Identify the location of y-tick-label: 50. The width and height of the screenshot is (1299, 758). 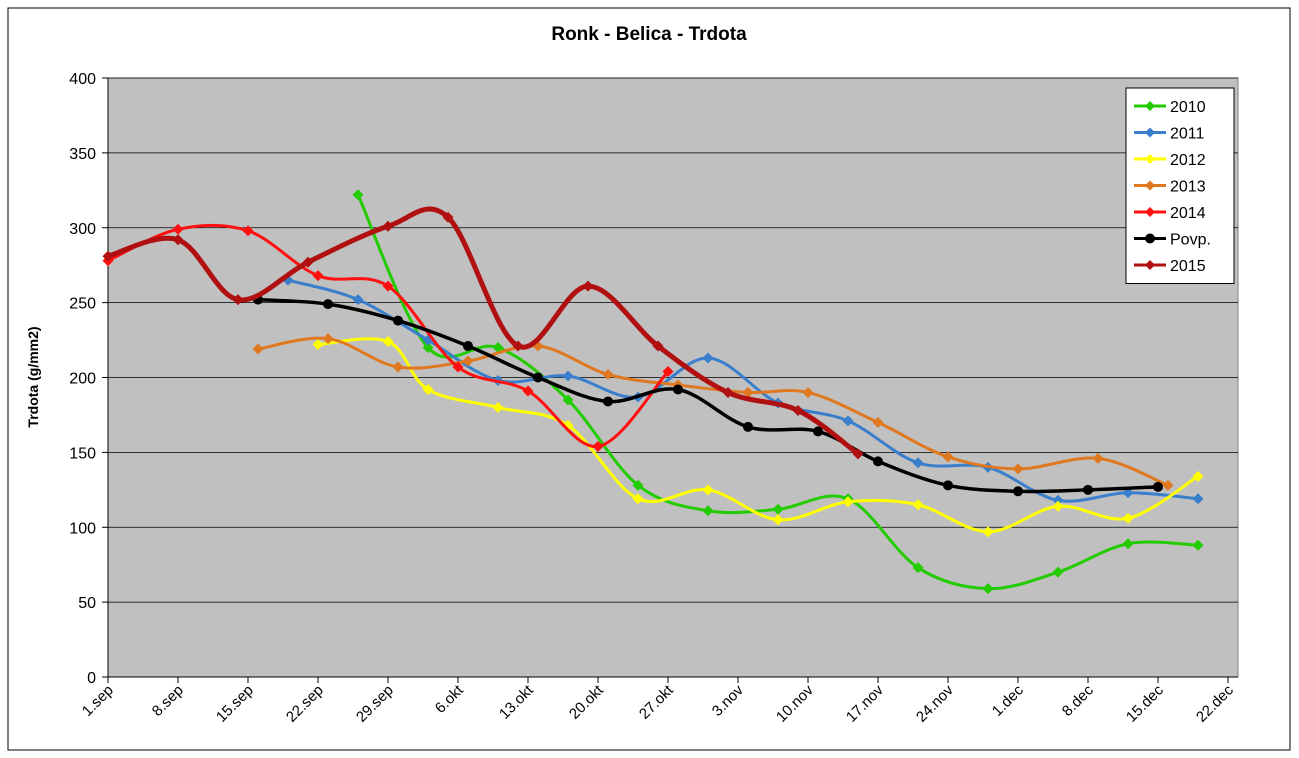
(87, 603).